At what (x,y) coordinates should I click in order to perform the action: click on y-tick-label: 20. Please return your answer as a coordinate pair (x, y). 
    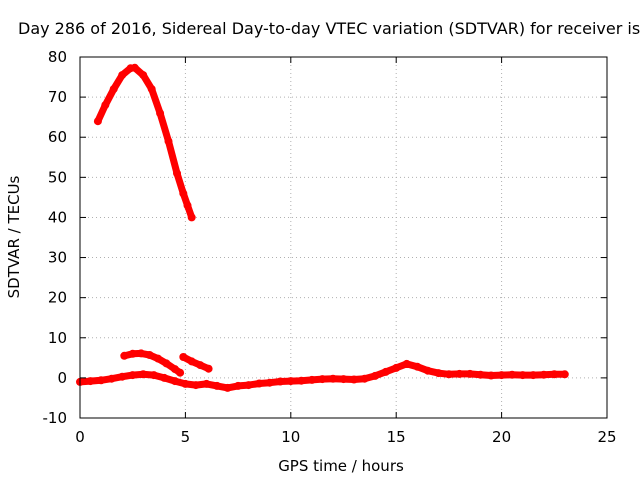
    Looking at the image, I should click on (57, 298).